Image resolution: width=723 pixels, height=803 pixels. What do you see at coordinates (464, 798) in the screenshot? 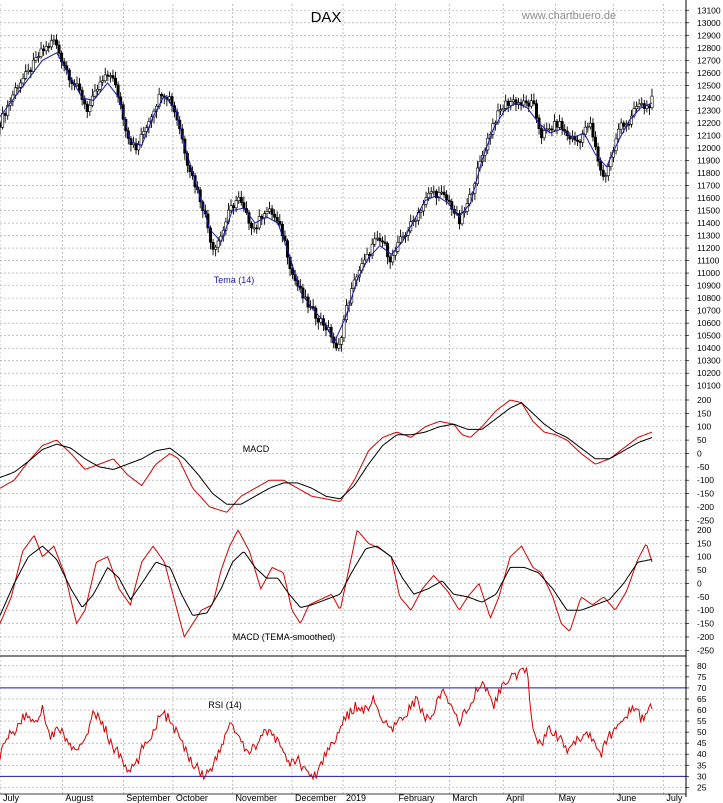
I see `x-tick-label: March` at bounding box center [464, 798].